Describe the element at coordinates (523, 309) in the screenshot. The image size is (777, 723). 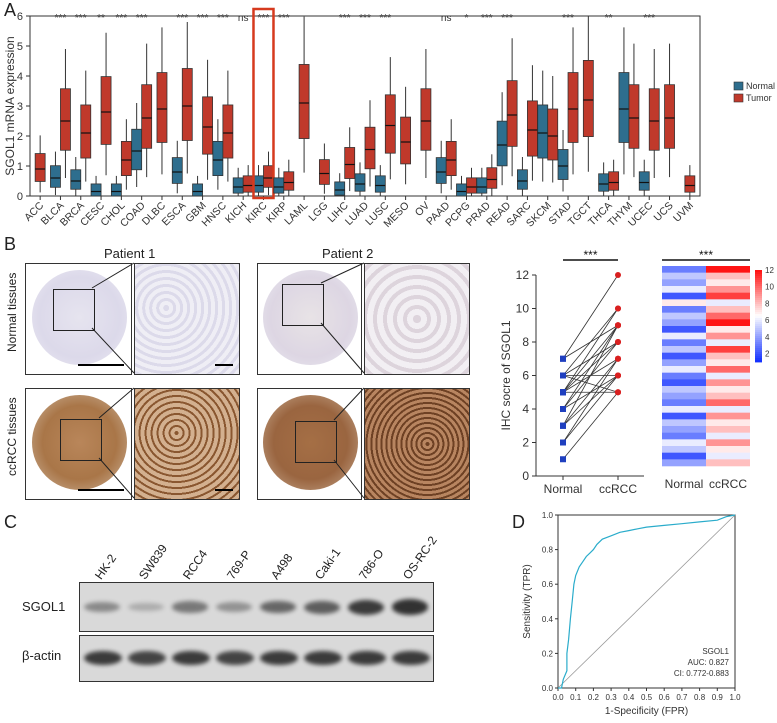
I see `y-tick-label: 10` at that location.